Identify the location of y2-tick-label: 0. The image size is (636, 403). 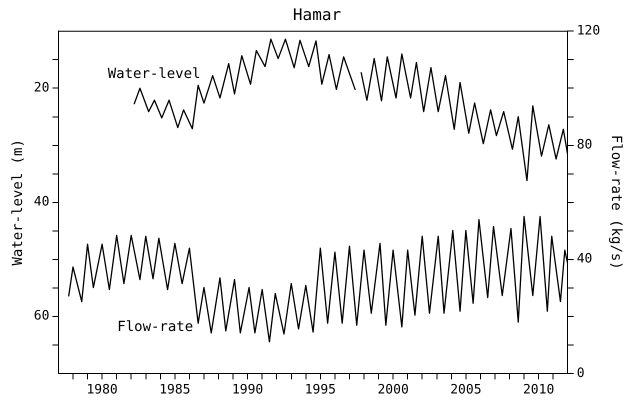
(580, 373).